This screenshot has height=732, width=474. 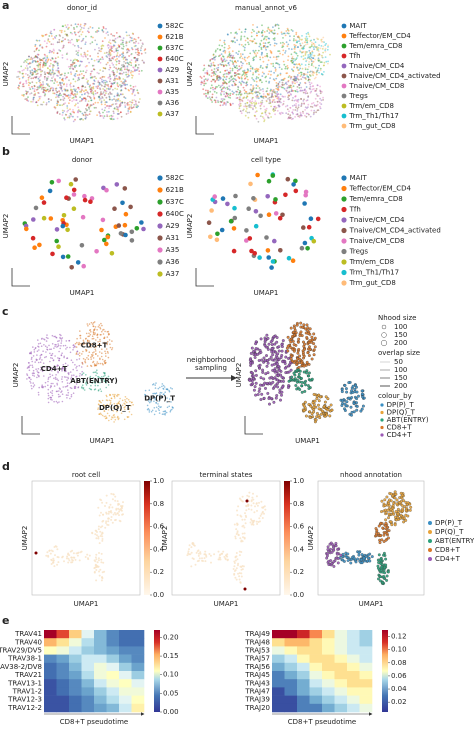 I want to click on colorbar, so click(x=147, y=538).